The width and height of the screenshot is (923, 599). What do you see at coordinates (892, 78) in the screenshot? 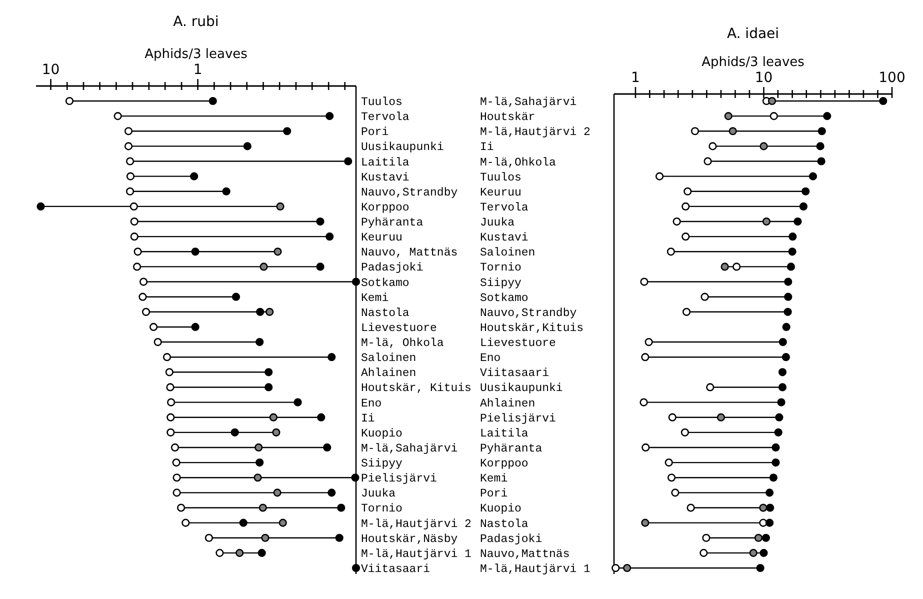
I see `x-tick-label: 100` at bounding box center [892, 78].